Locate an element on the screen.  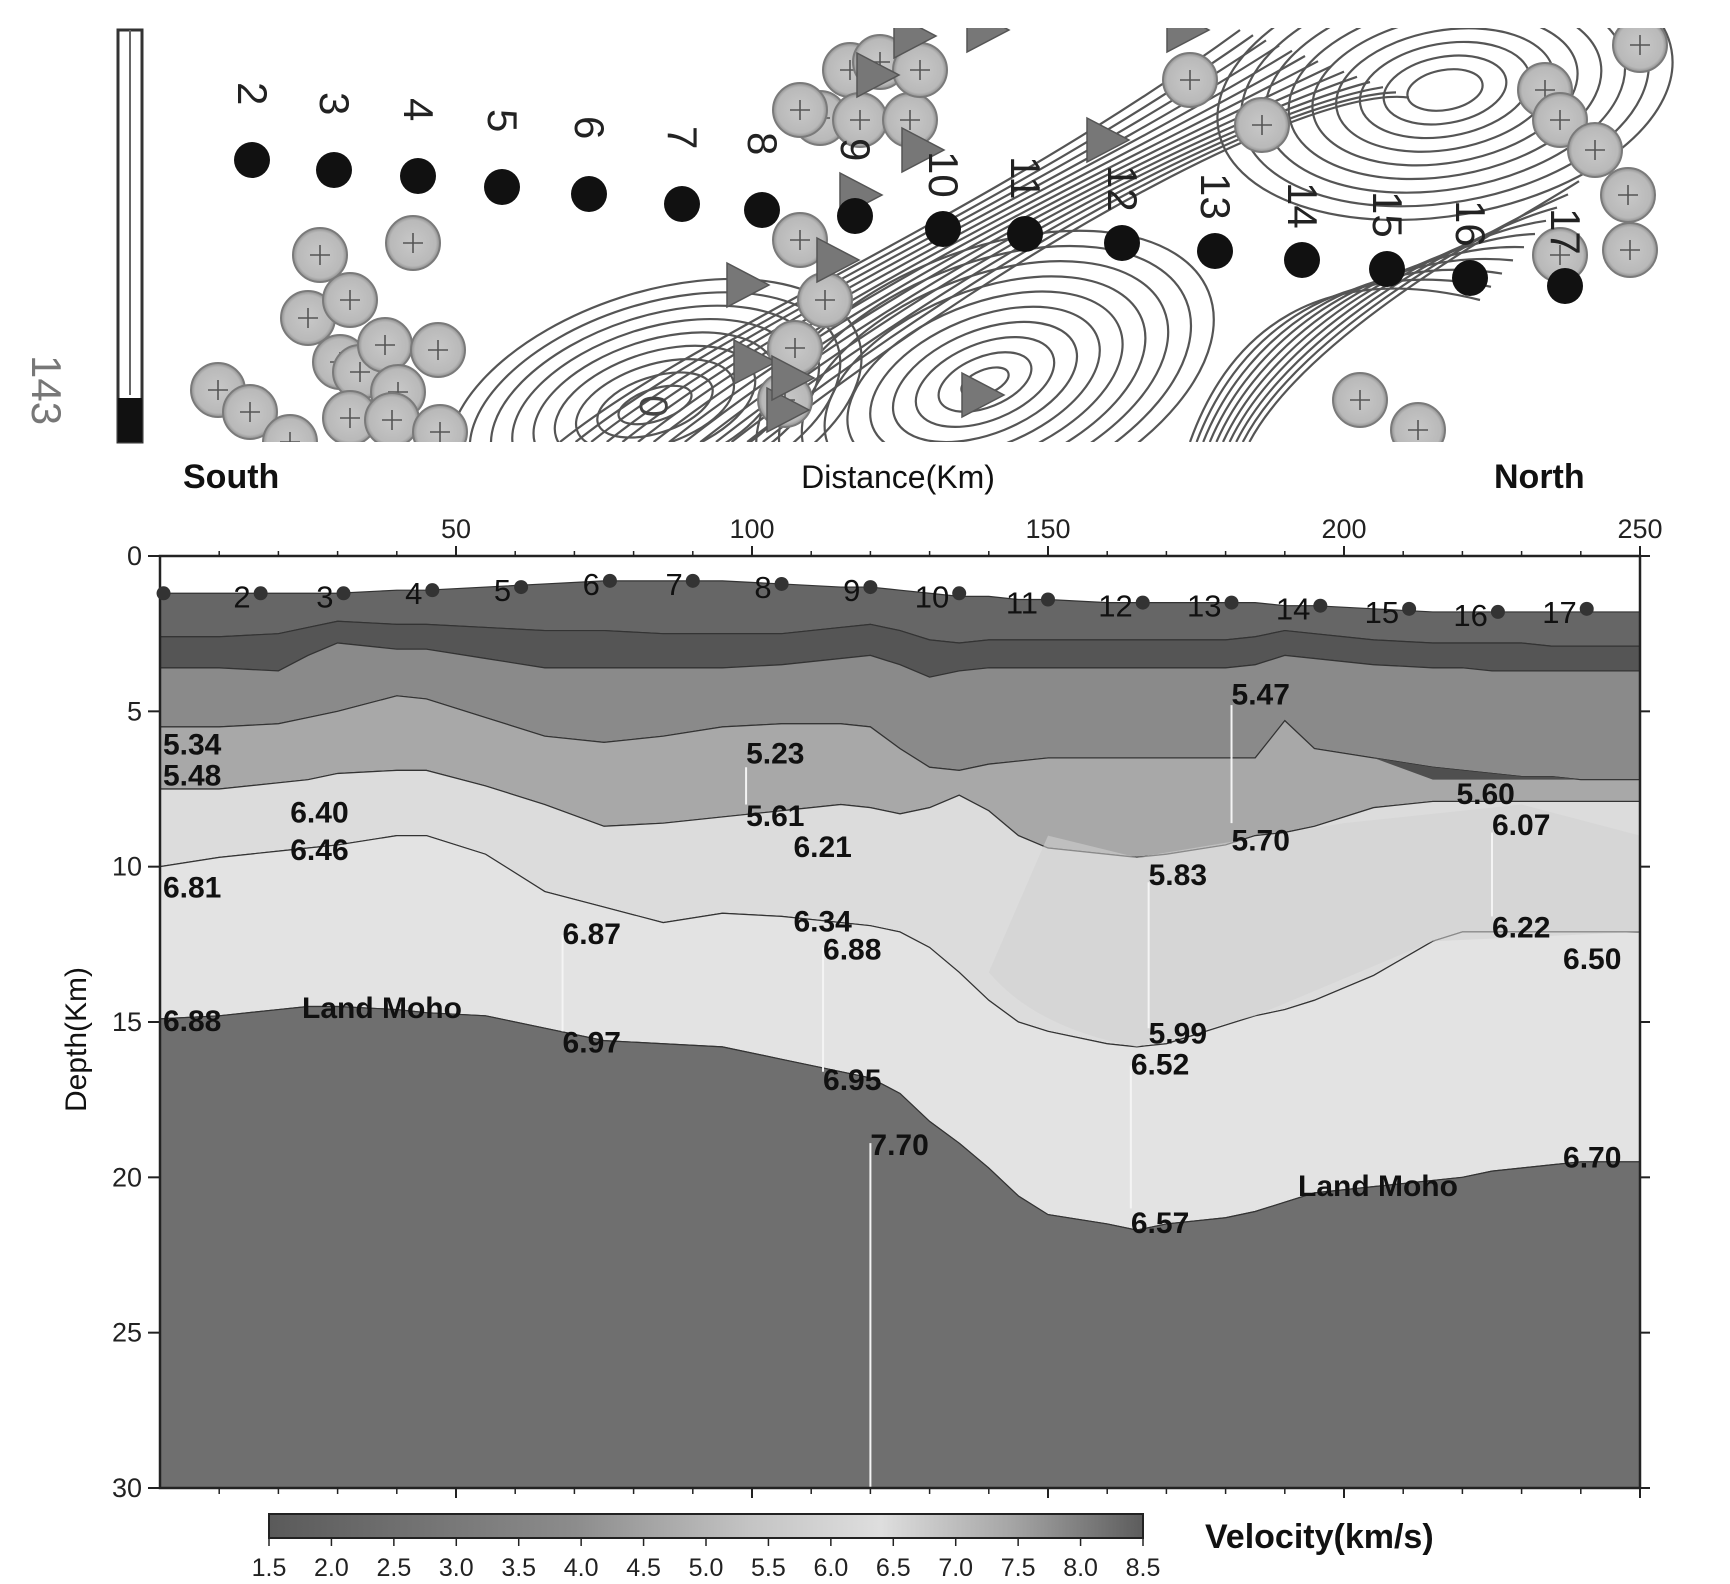
map-seismometer-triangles is located at coordinates (968, 231).